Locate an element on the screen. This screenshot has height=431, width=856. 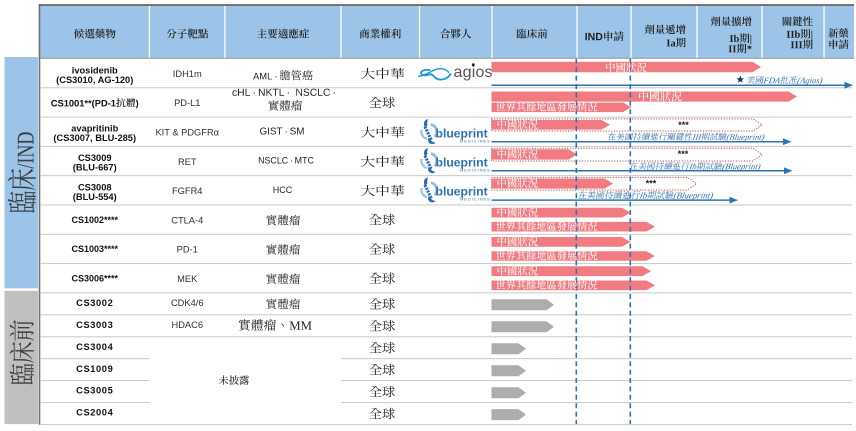
svg-text: CS3006**** is located at coordinates (94, 279).